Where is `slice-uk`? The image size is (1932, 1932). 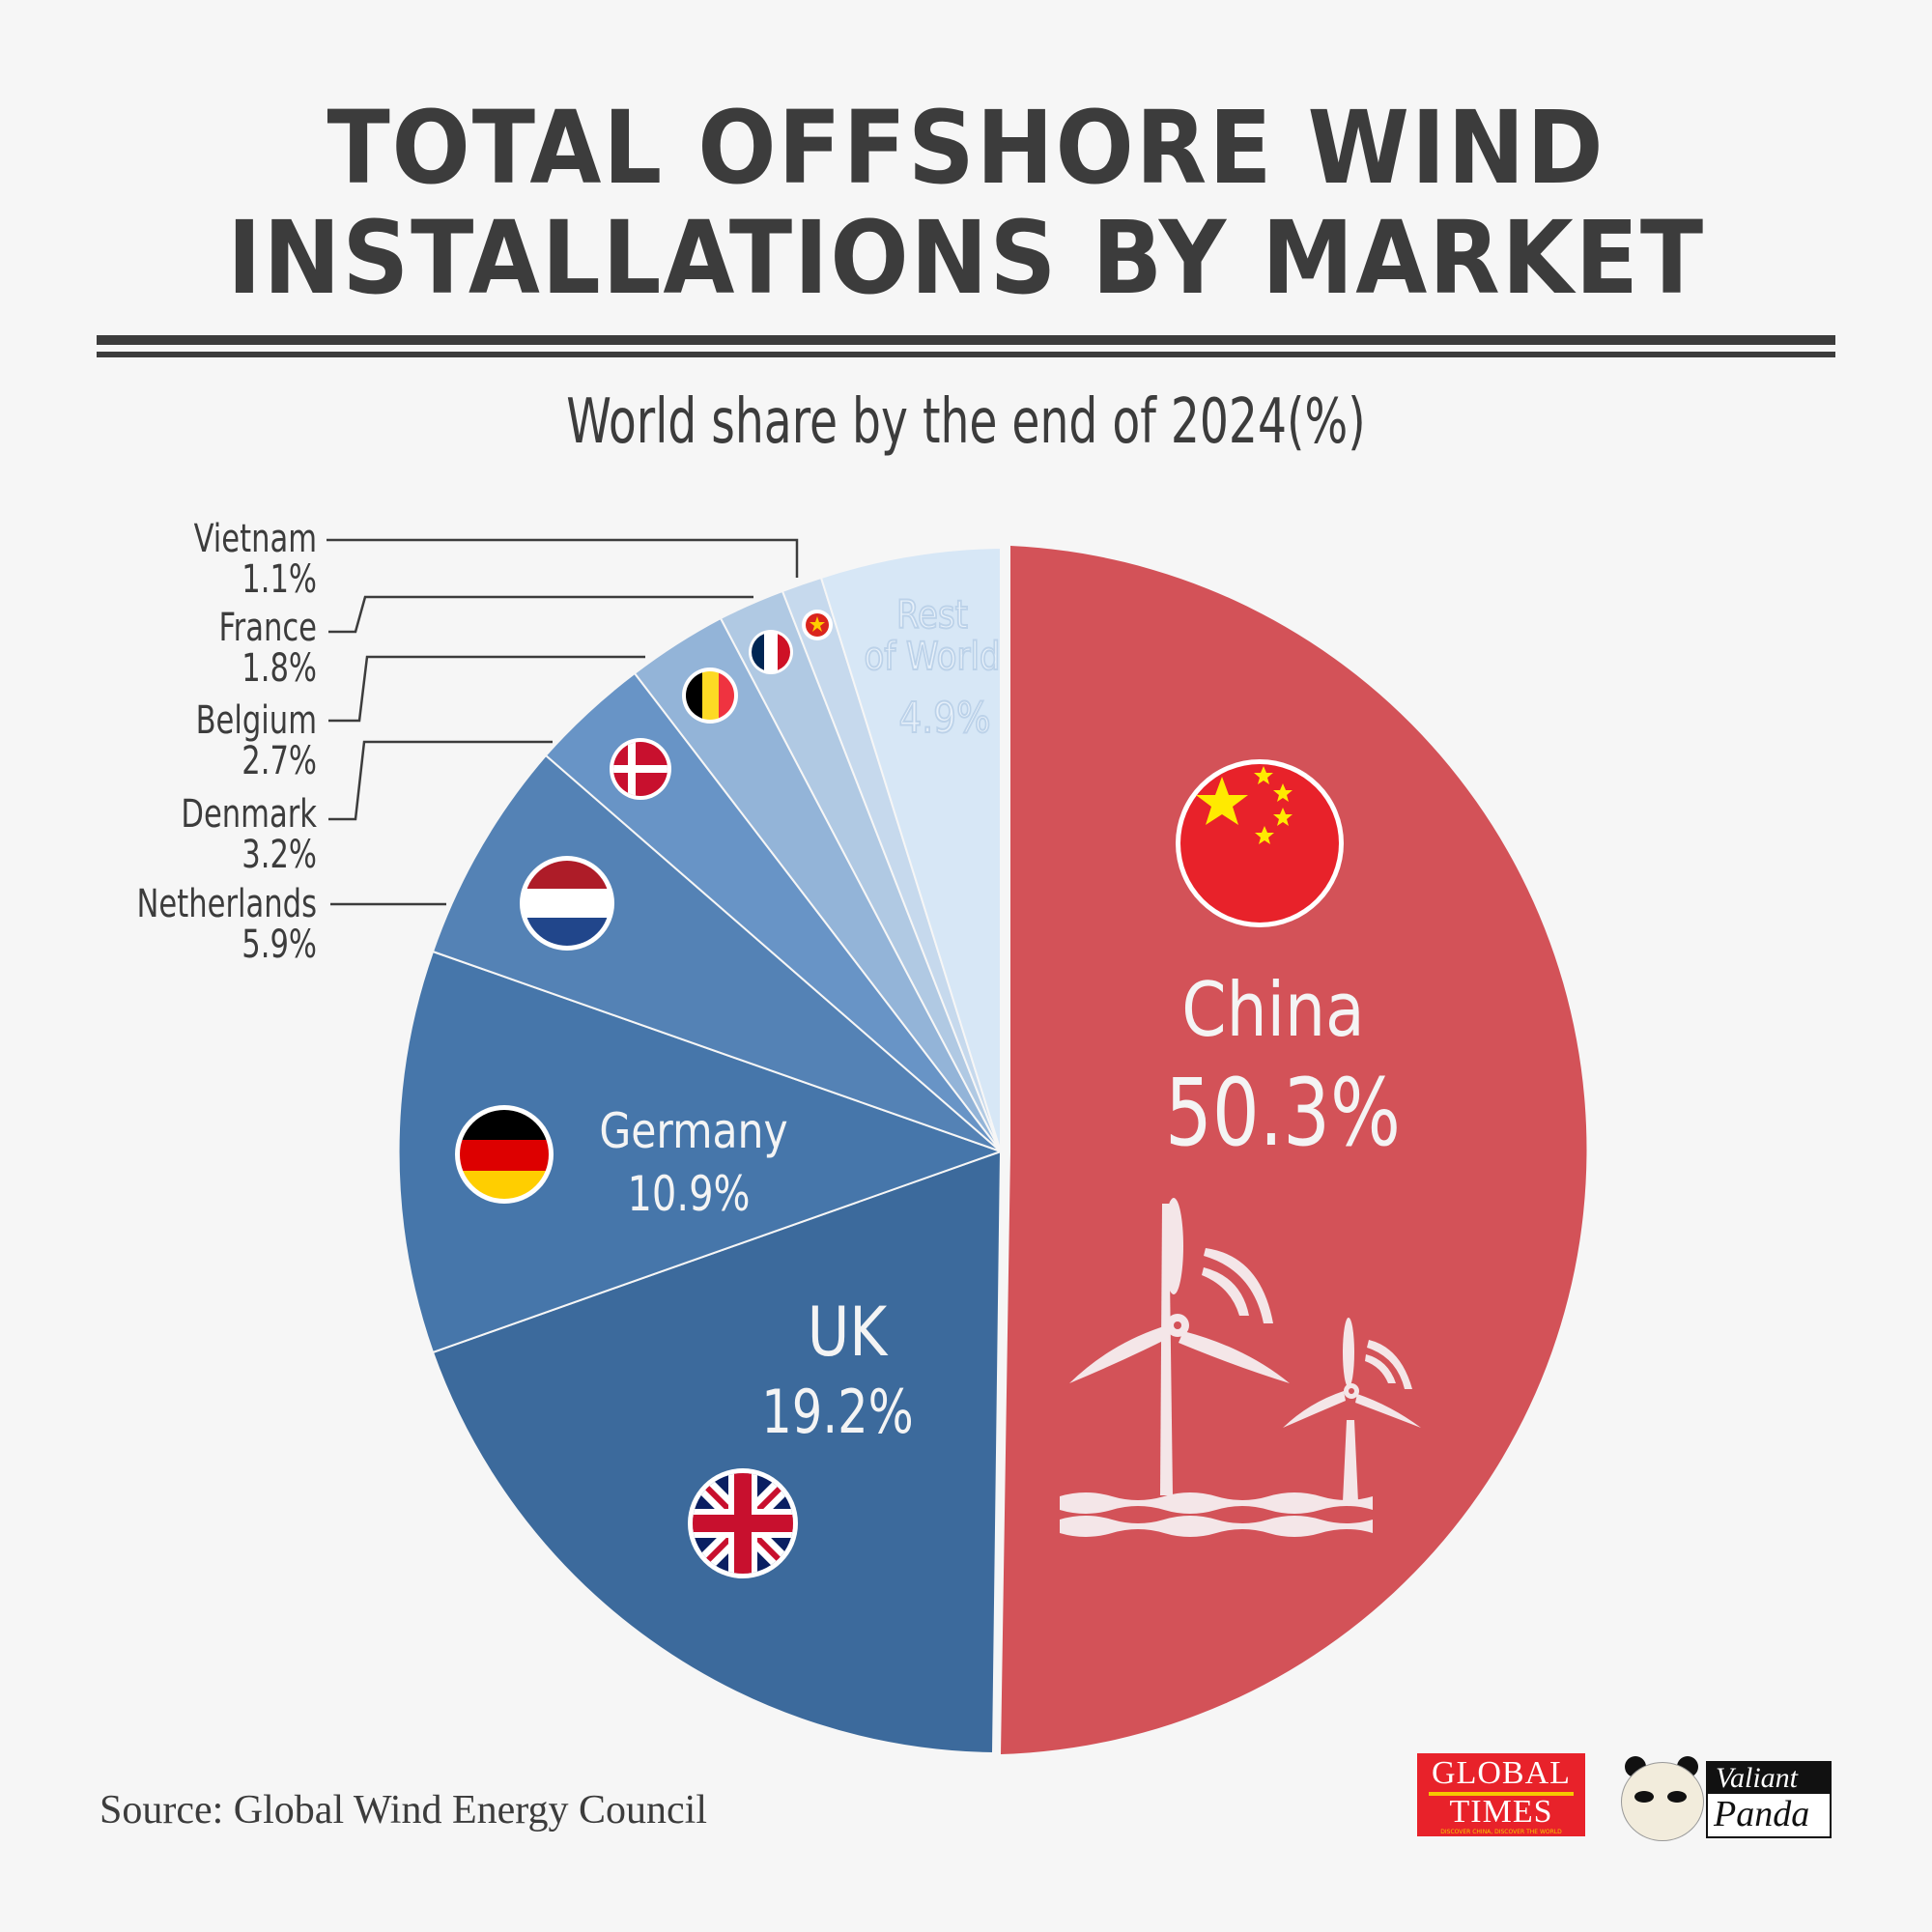 slice-uk is located at coordinates (717, 1452).